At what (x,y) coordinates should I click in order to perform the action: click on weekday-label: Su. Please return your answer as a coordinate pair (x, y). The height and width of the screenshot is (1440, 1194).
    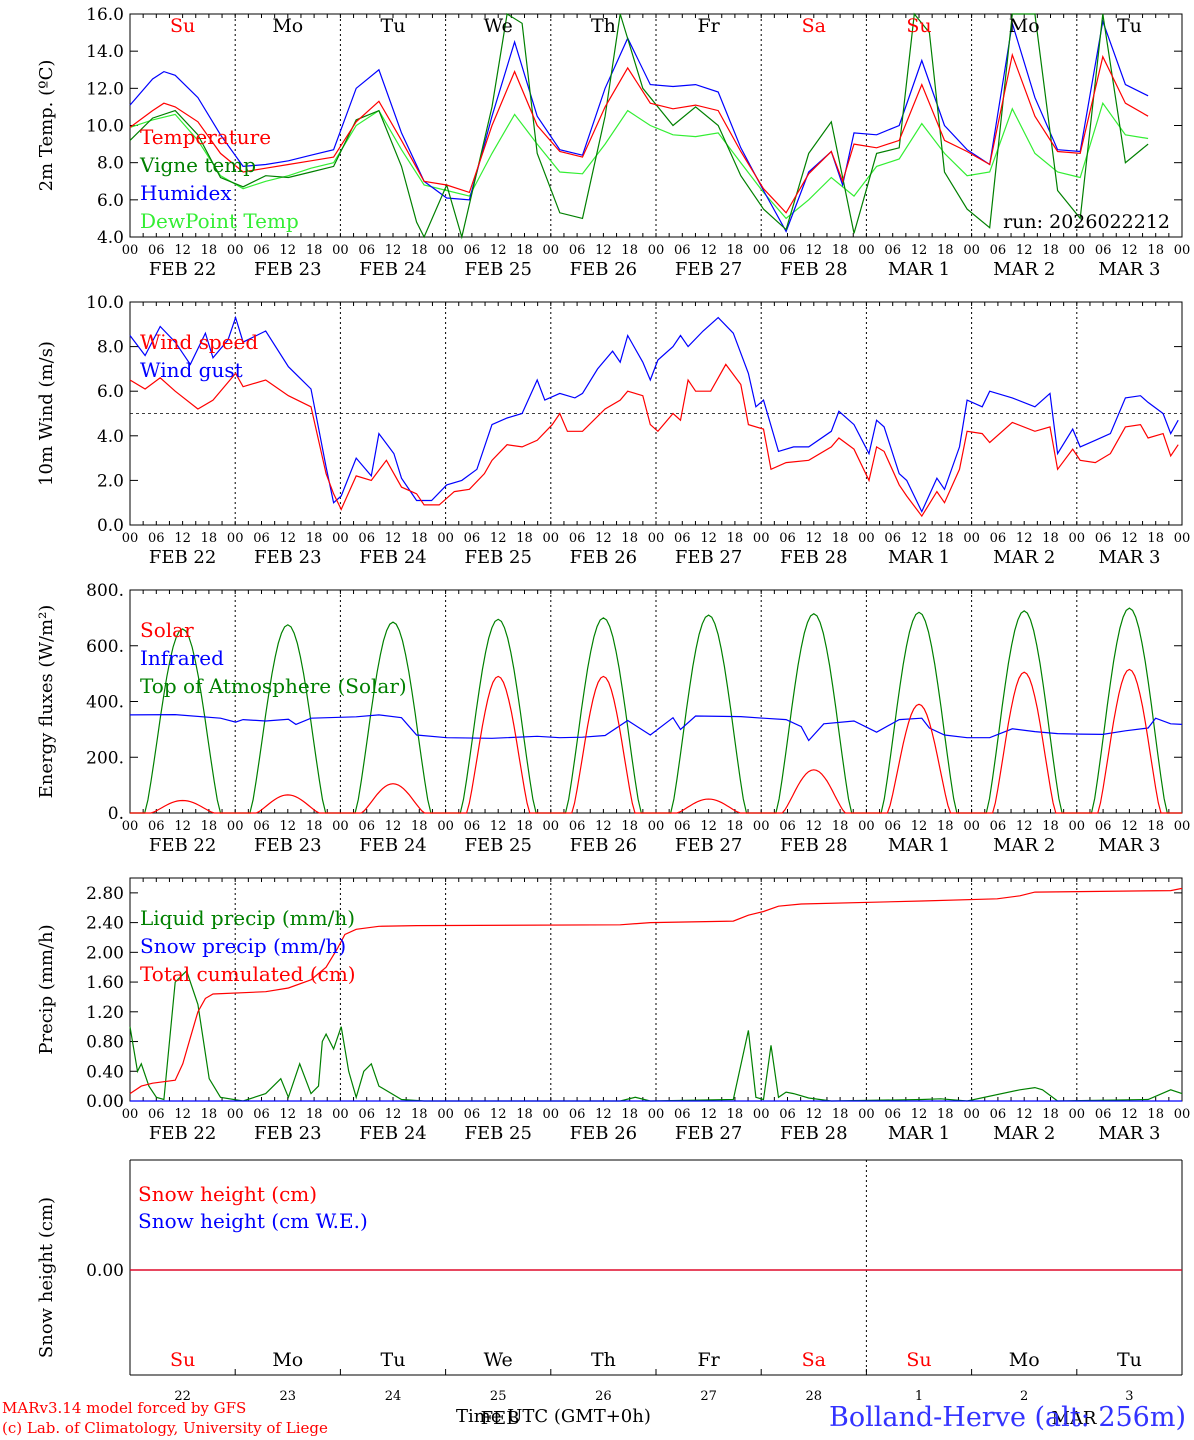
    Looking at the image, I should click on (182, 1360).